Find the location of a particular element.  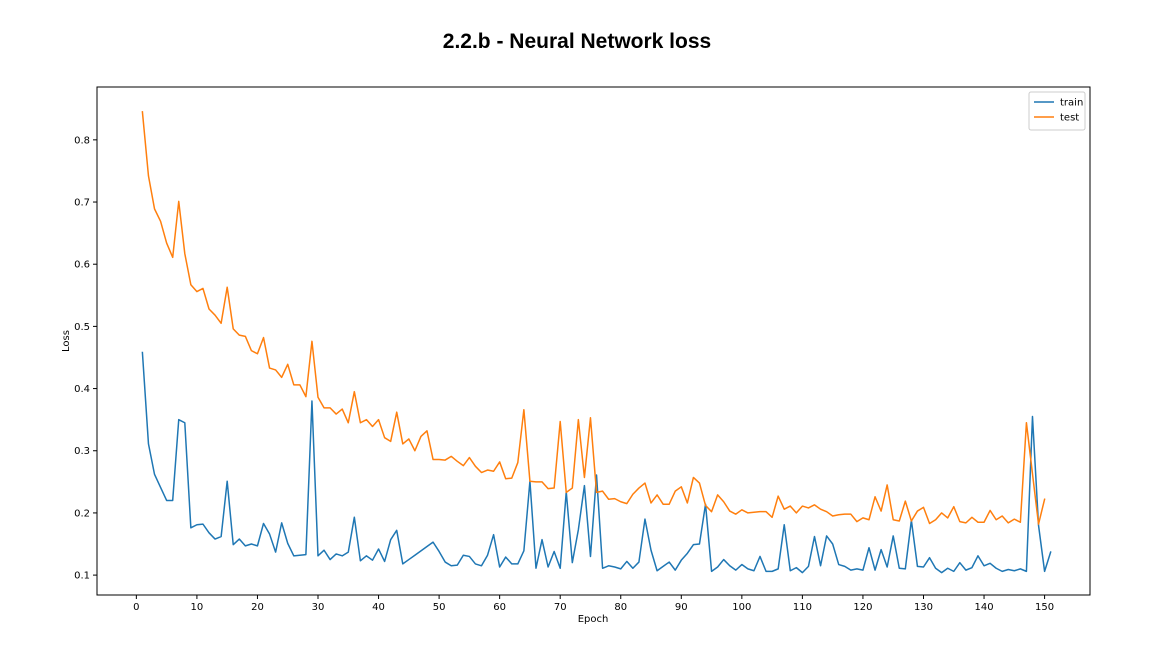

x-tick-label: 50 is located at coordinates (439, 607).